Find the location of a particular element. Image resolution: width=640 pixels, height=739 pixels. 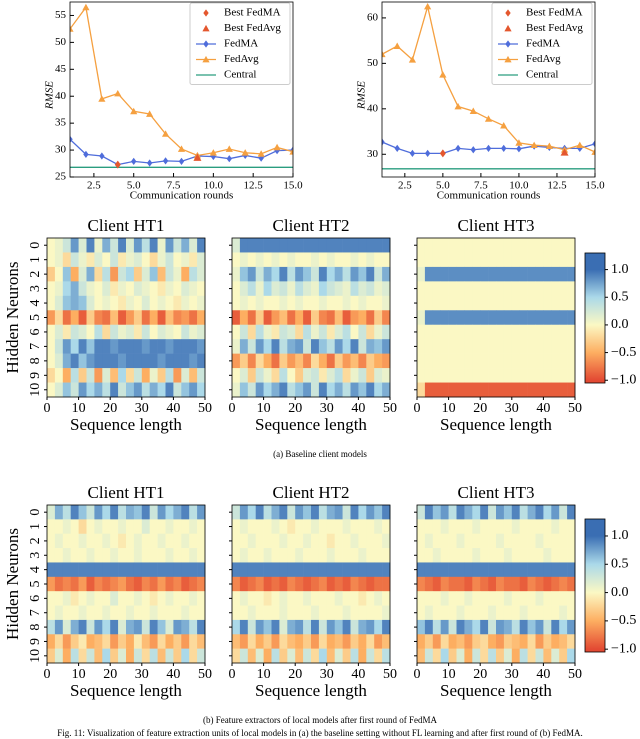

y-tick-label: 9 is located at coordinates (35, 641).